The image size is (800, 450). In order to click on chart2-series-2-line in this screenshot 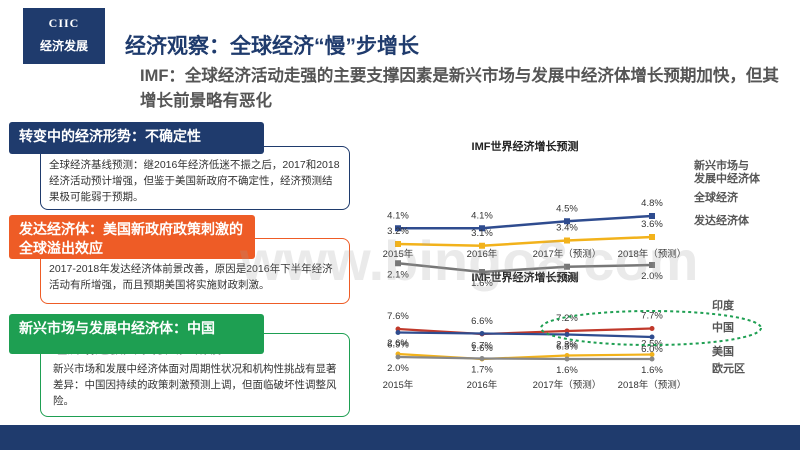, I will do `click(525, 356)`.